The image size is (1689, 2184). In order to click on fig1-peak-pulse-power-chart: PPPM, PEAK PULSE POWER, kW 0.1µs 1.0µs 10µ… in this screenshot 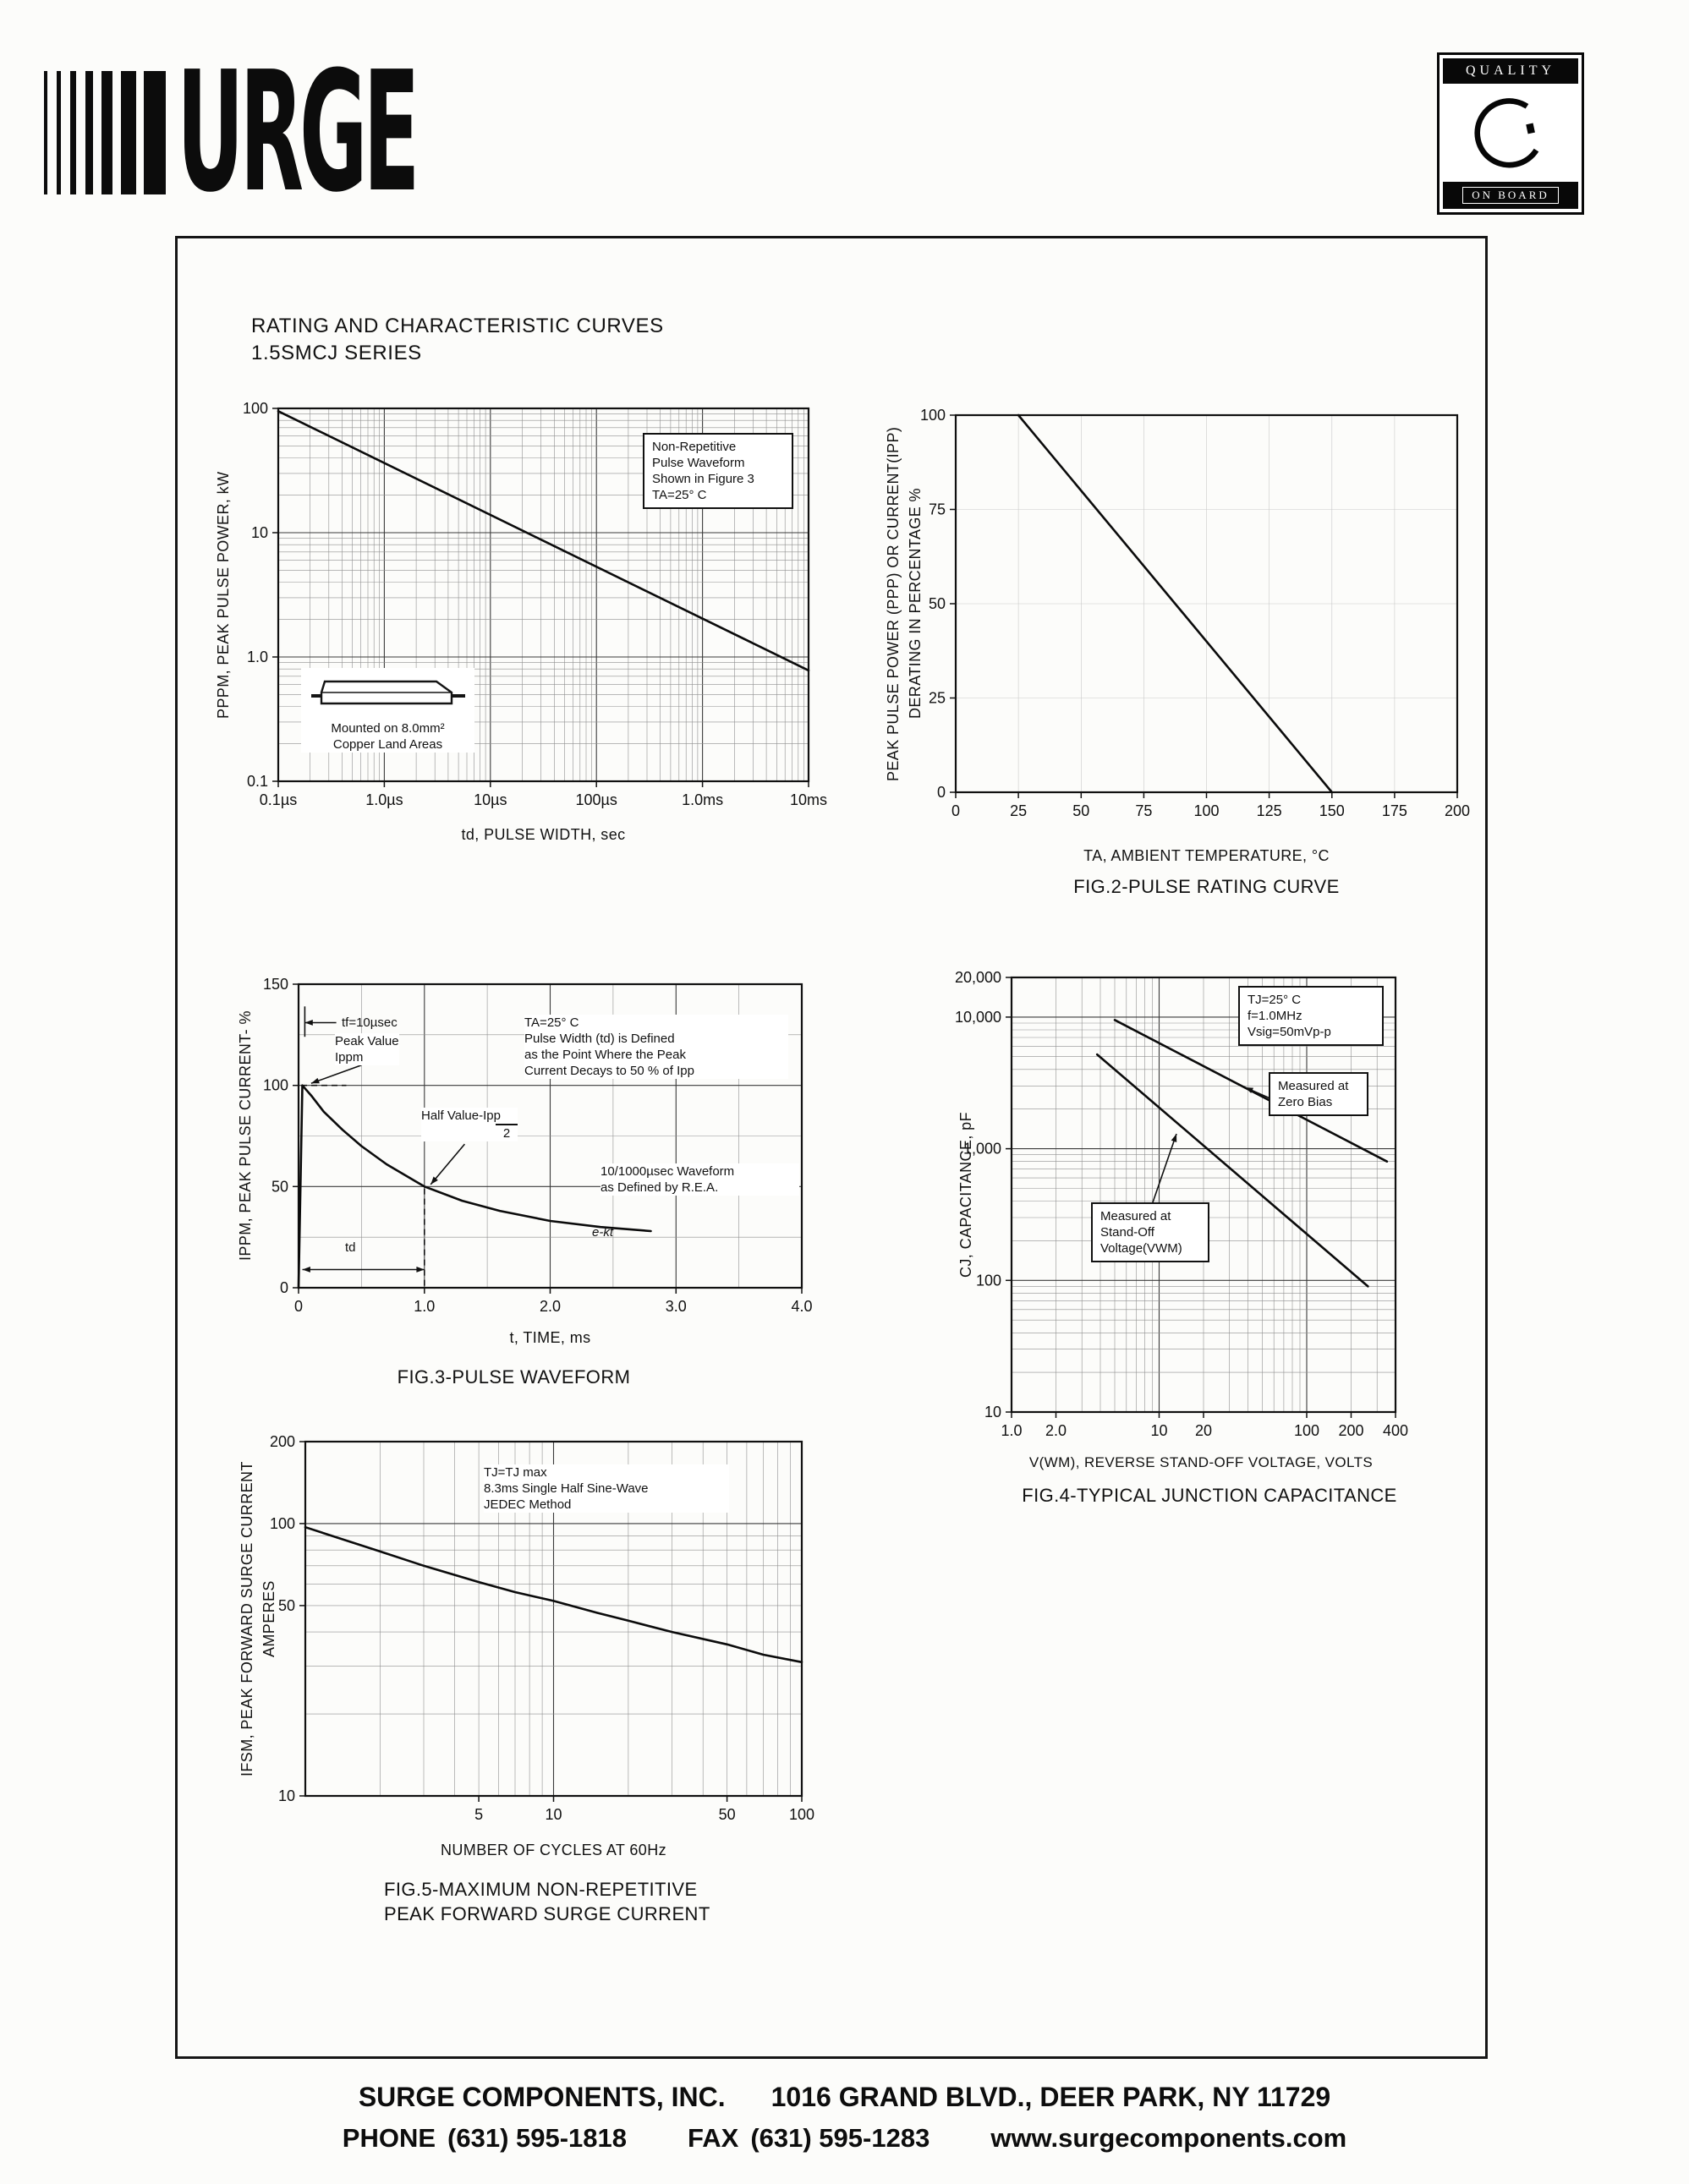, I will do `click(537, 630)`.